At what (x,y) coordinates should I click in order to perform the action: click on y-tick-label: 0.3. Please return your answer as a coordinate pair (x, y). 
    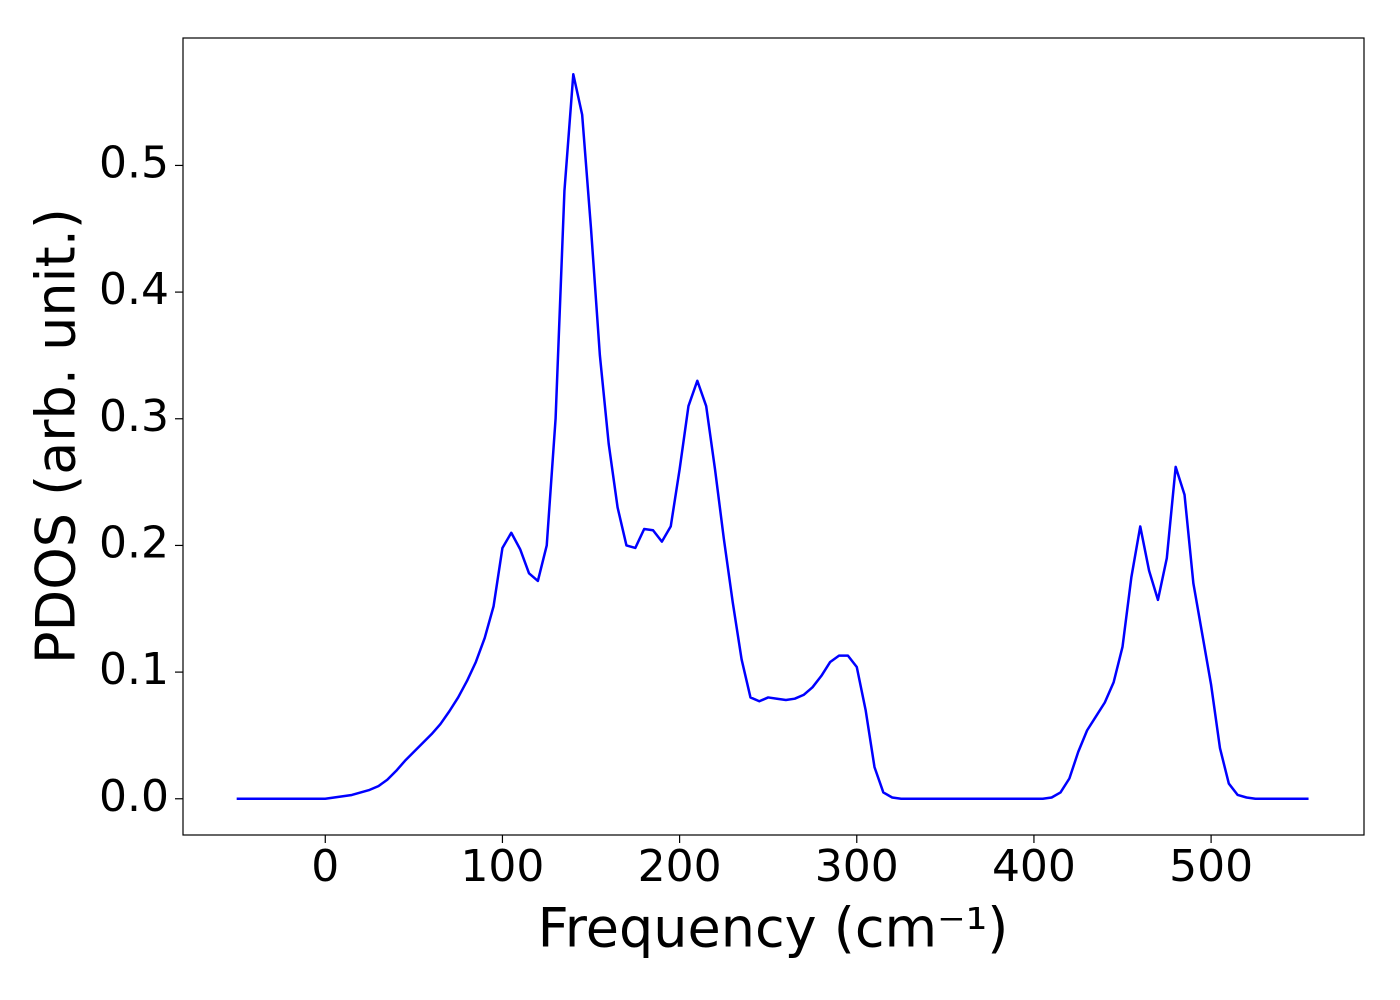
    Looking at the image, I should click on (134, 416).